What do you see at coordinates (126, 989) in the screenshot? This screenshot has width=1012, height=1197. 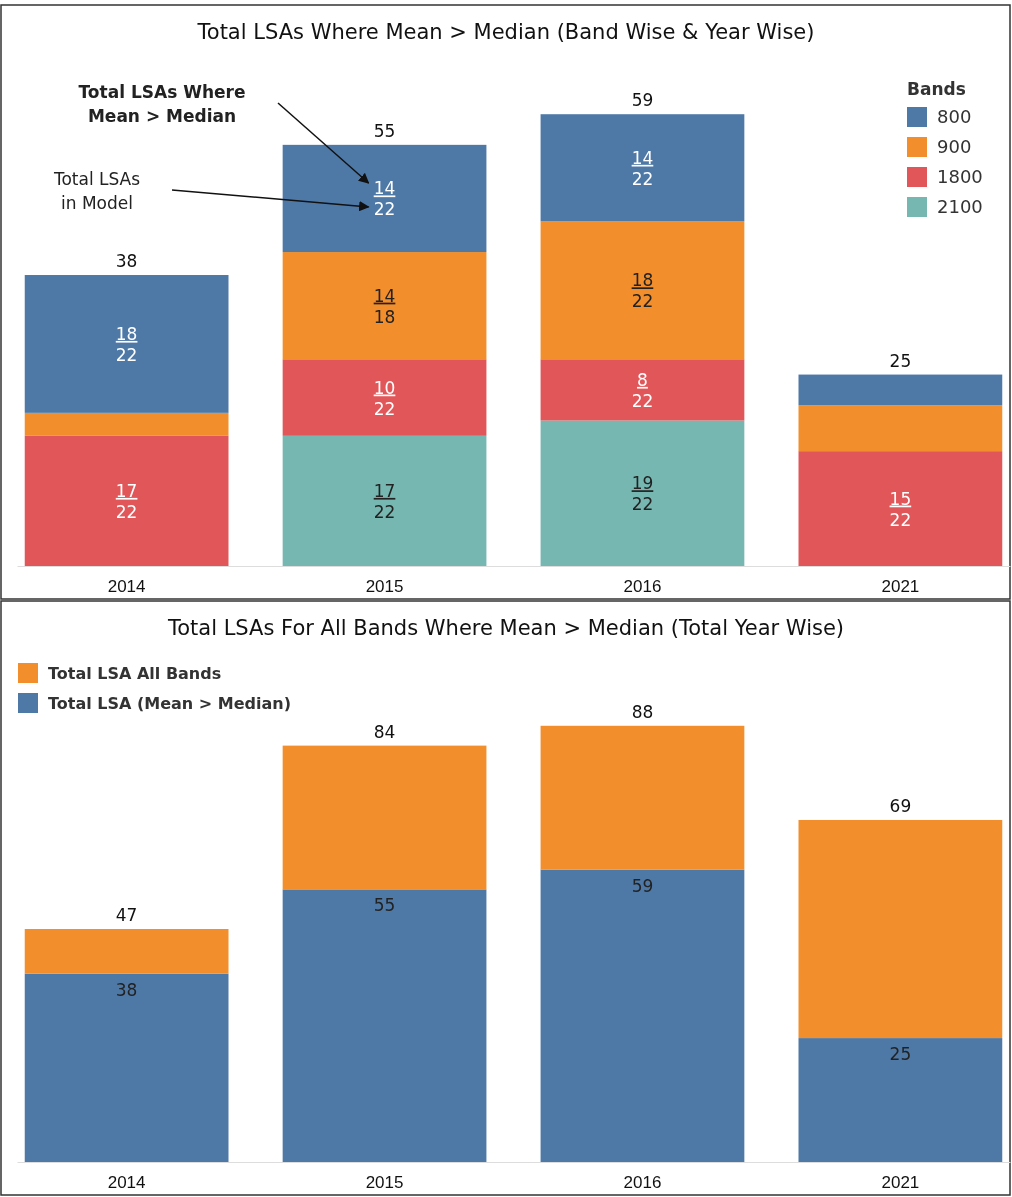 I see `data-label: 38` at bounding box center [126, 989].